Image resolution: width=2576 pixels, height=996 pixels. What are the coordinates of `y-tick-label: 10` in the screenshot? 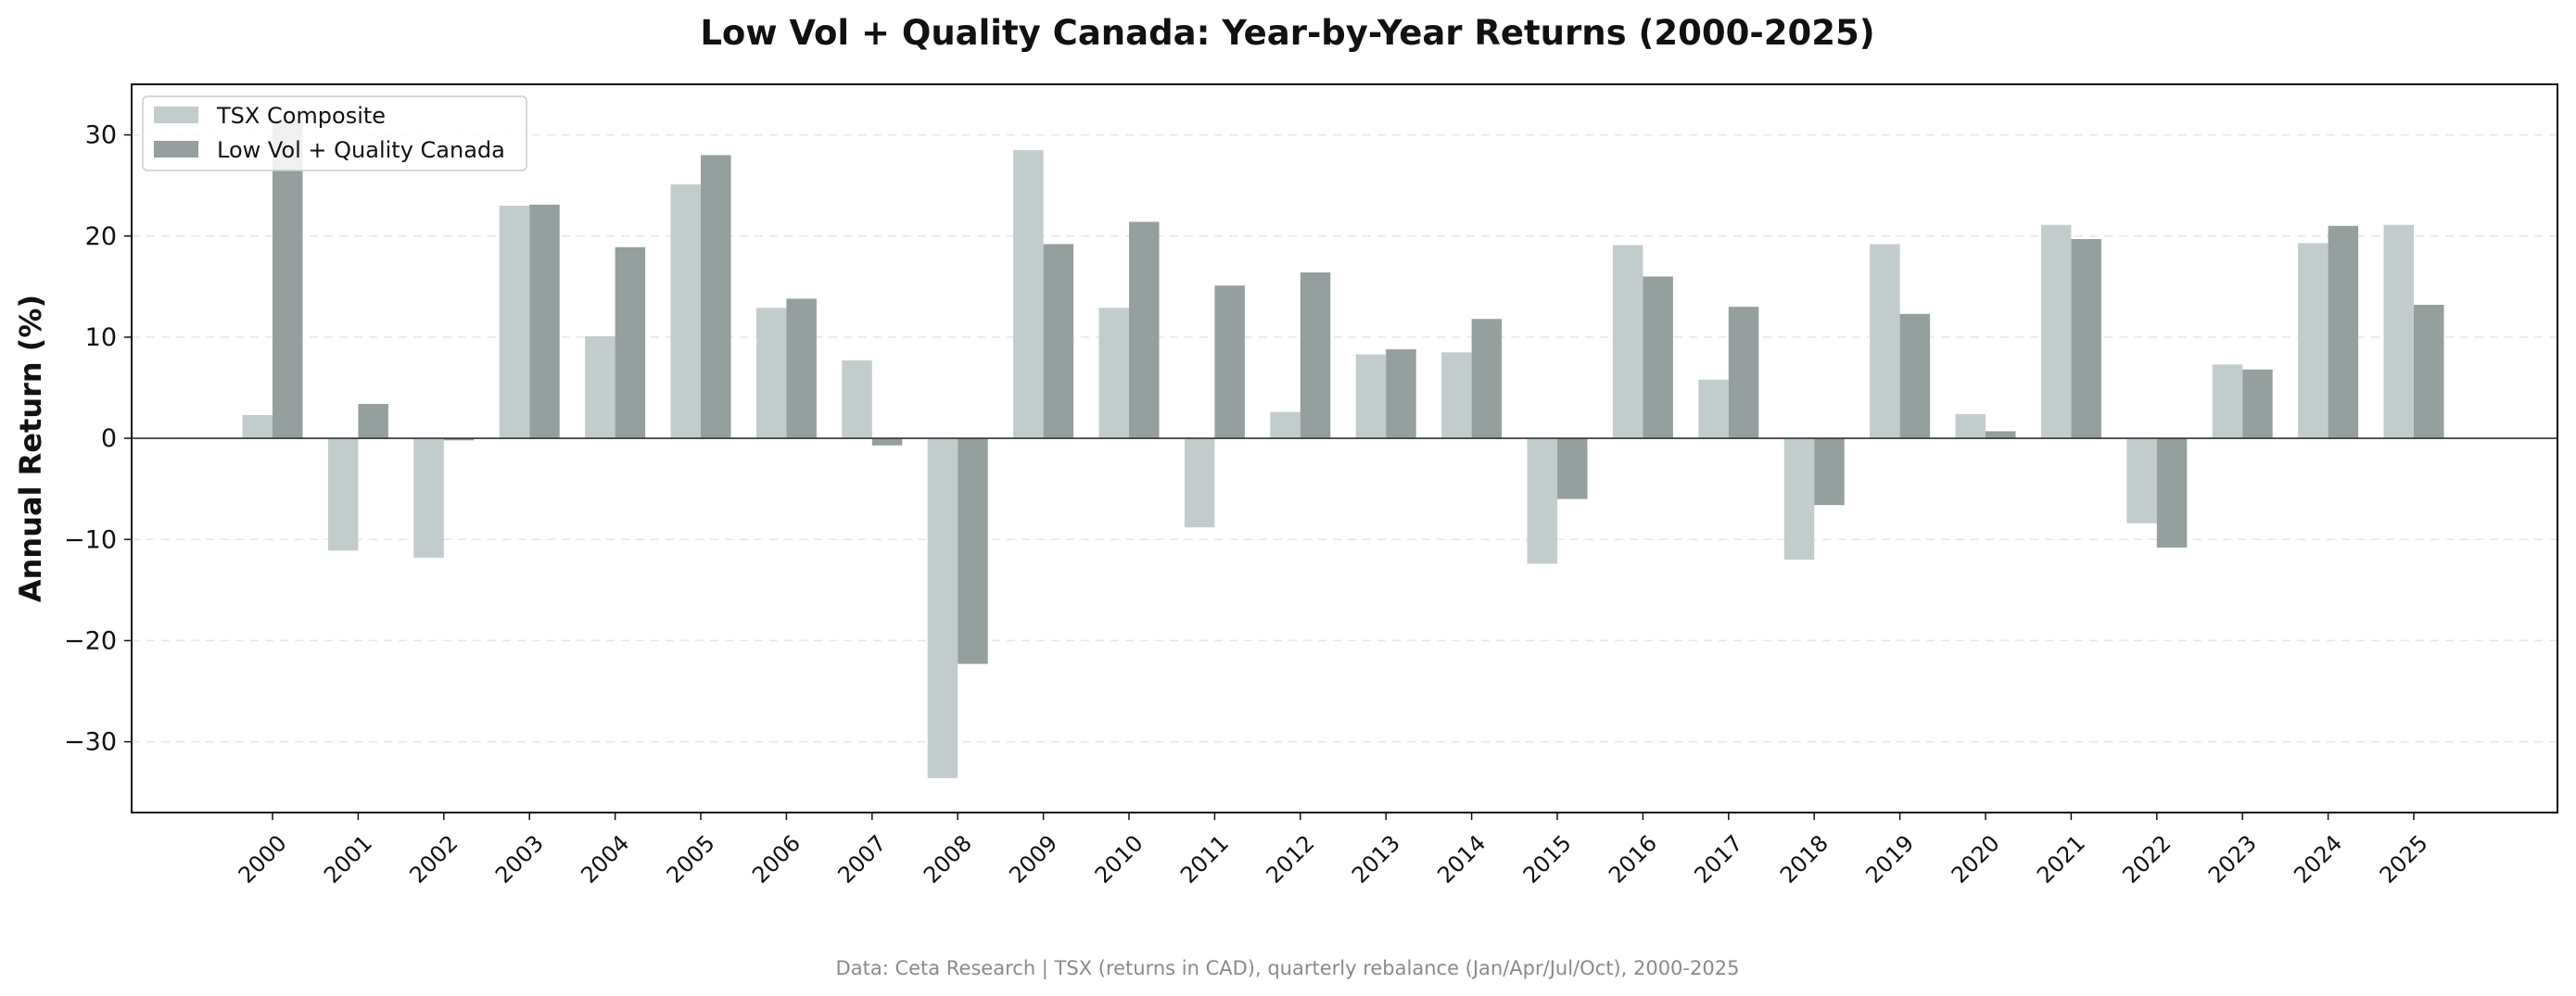 It's located at (101, 337).